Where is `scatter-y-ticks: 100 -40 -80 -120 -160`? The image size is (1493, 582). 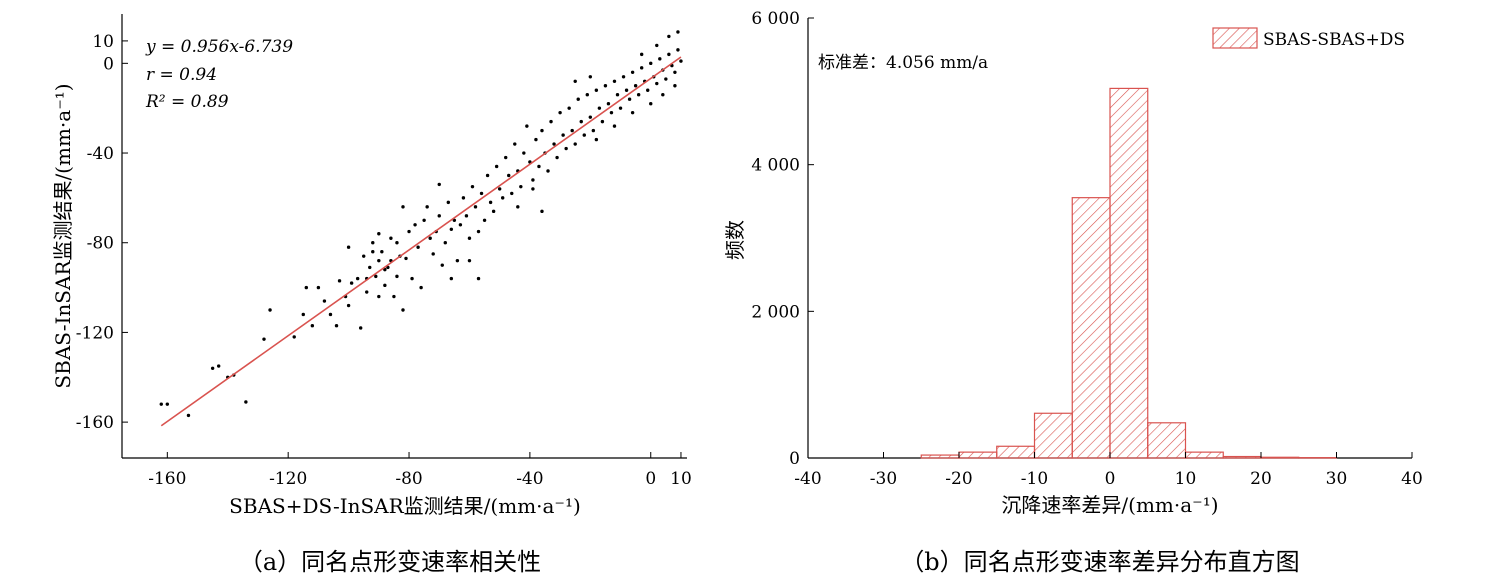 scatter-y-ticks: 100 -40 -80 -120 -160 is located at coordinates (102, 232).